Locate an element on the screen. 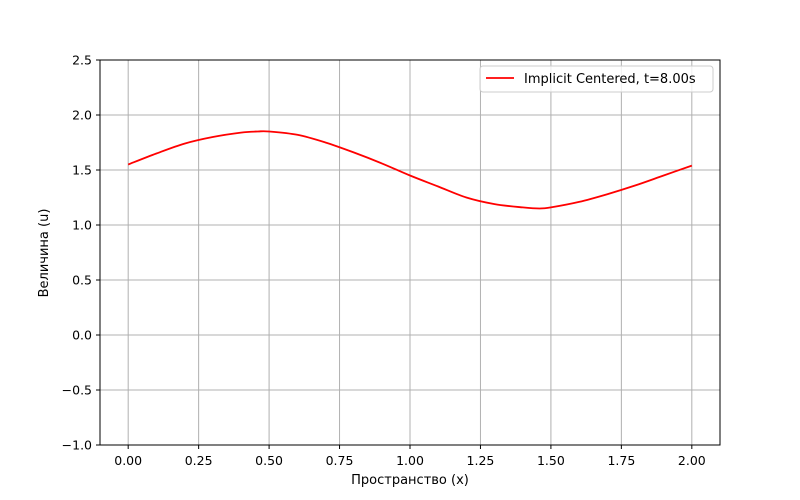 Image resolution: width=800 pixels, height=500 pixels. series-line is located at coordinates (410, 170).